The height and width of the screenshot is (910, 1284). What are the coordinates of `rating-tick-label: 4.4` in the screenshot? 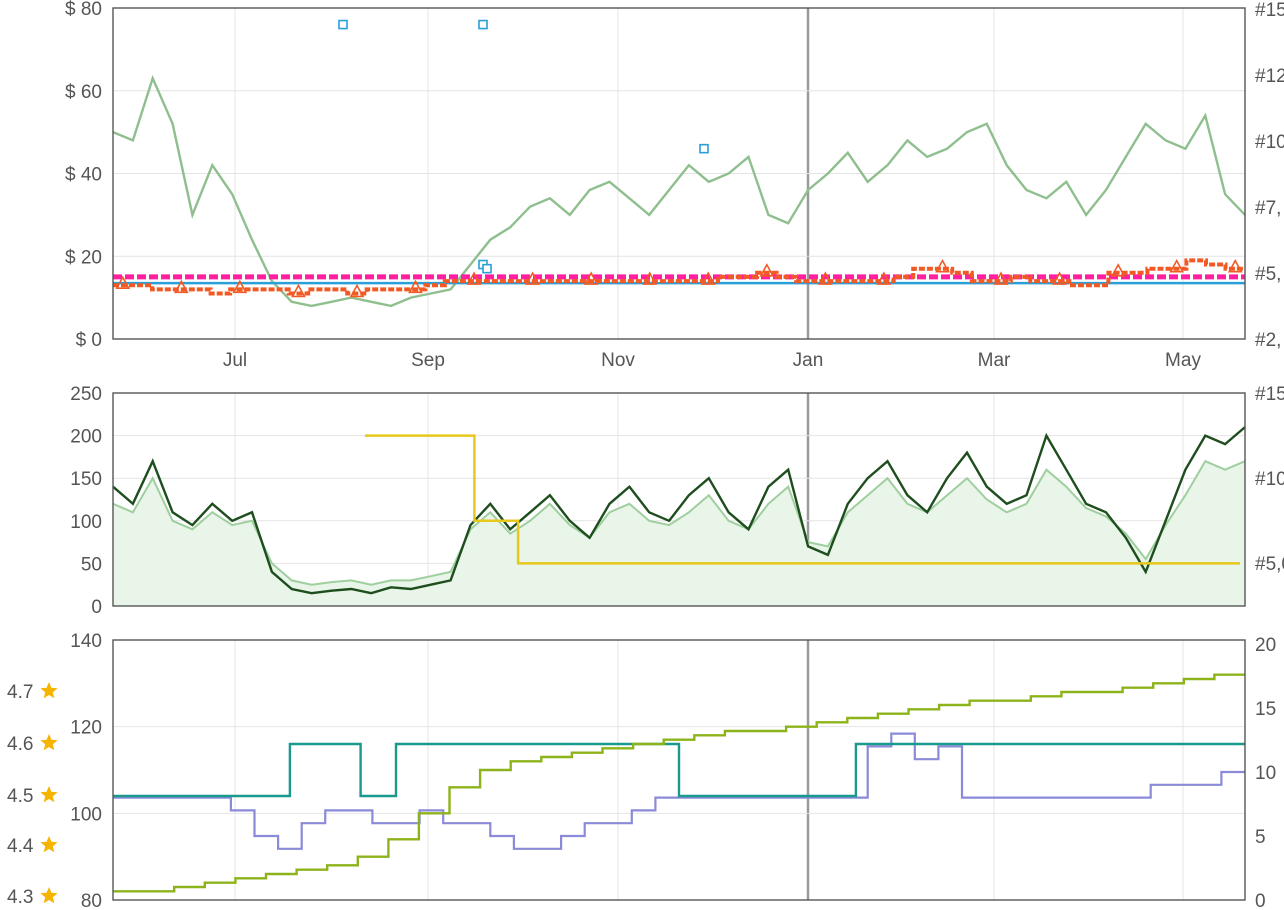 It's located at (20, 846).